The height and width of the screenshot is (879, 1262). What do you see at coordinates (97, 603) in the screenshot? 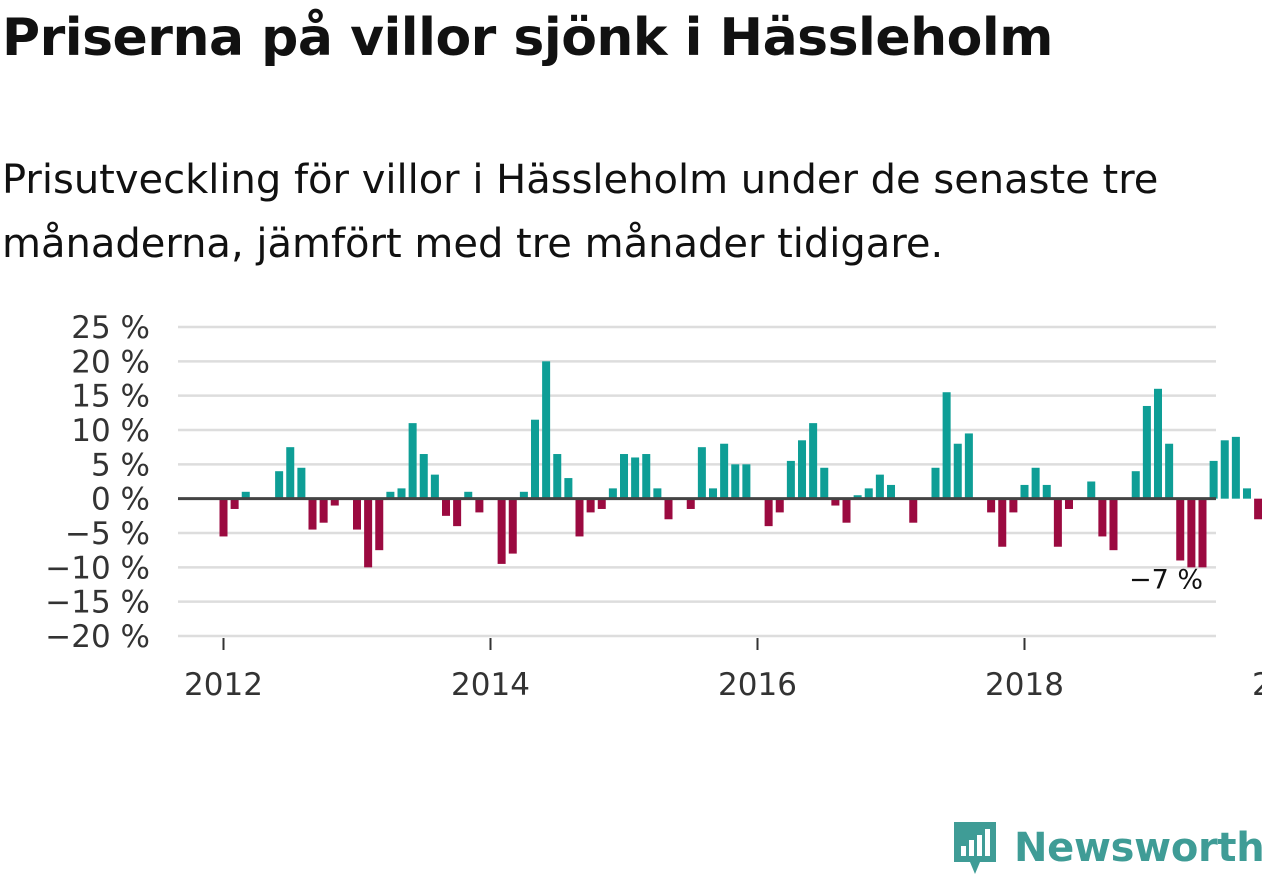
I see `y-tick-label: −15 %` at bounding box center [97, 603].